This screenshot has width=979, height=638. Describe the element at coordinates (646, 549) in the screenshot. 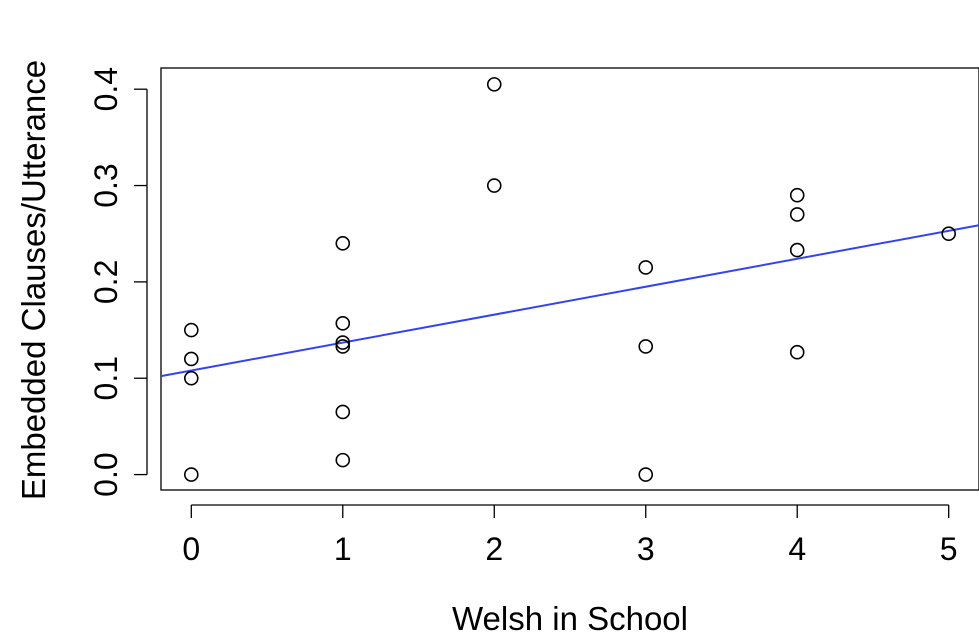

I see `x-tick-label: 3` at that location.